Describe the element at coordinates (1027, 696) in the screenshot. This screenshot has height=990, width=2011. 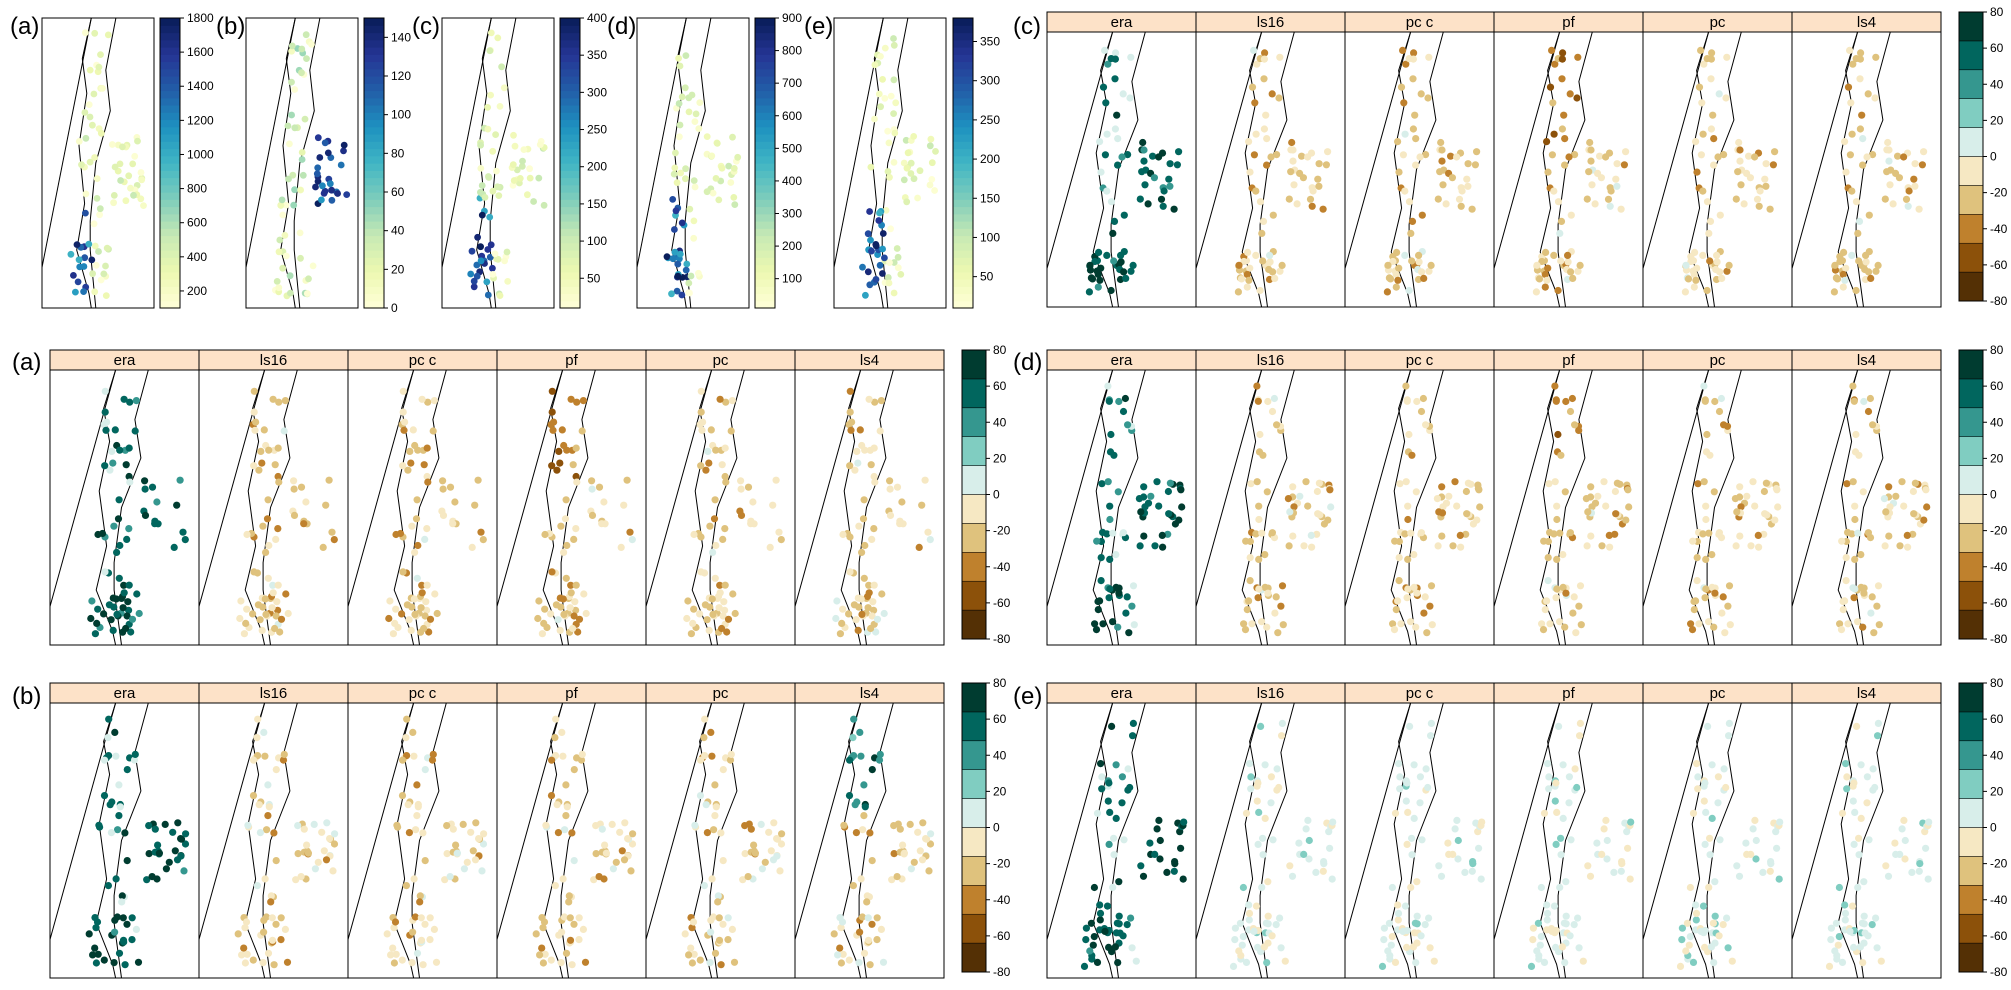
I see `panel-label: (e)` at that location.